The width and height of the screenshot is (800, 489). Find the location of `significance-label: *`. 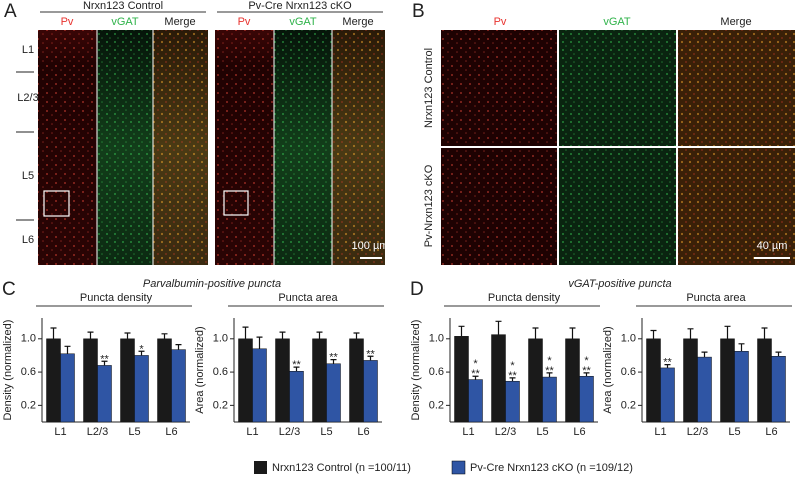

significance-label: * is located at coordinates (141, 349).